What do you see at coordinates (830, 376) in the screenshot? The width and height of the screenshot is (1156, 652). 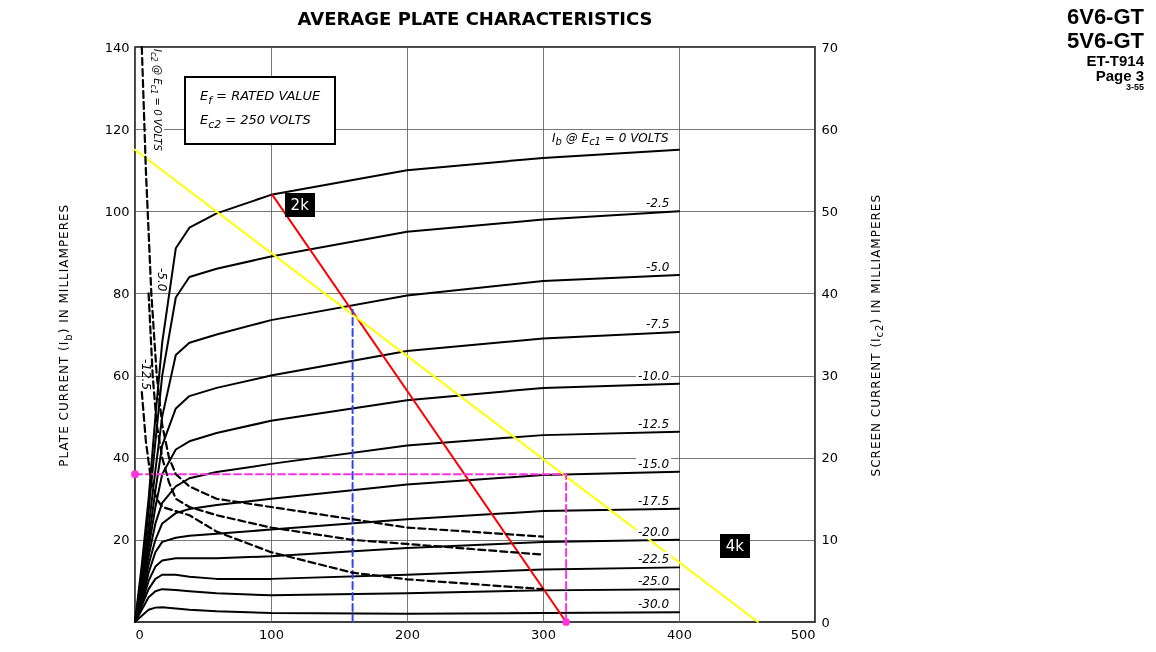 I see `y2-tick-label: 30` at bounding box center [830, 376].